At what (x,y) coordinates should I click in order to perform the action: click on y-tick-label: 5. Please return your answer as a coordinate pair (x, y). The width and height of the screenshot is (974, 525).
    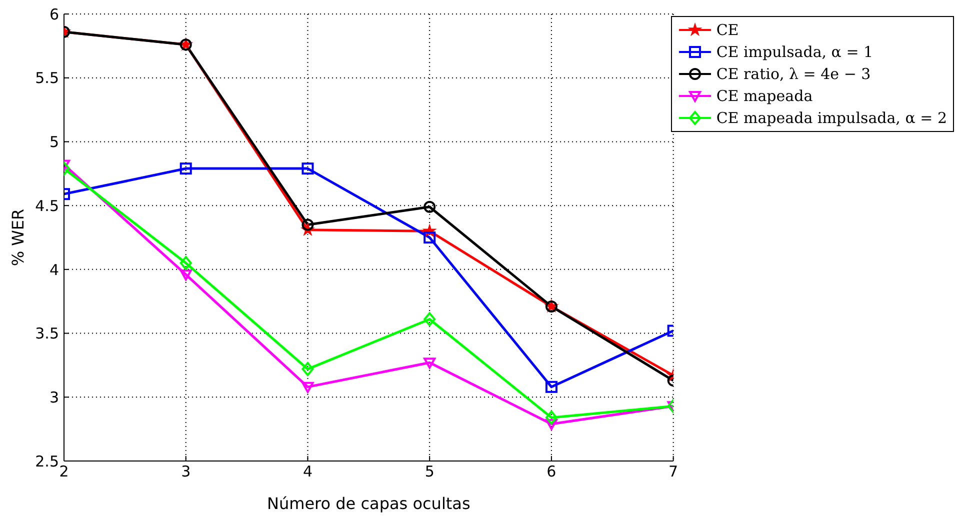
    Looking at the image, I should click on (54, 142).